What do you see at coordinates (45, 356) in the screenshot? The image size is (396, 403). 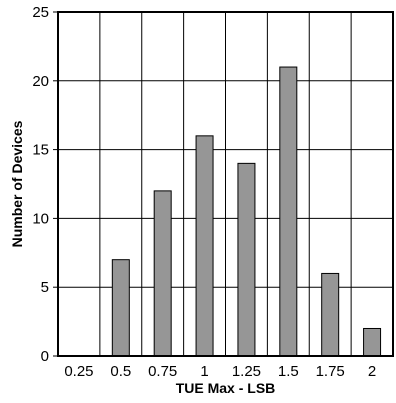 I see `y-tick-label: 0` at bounding box center [45, 356].